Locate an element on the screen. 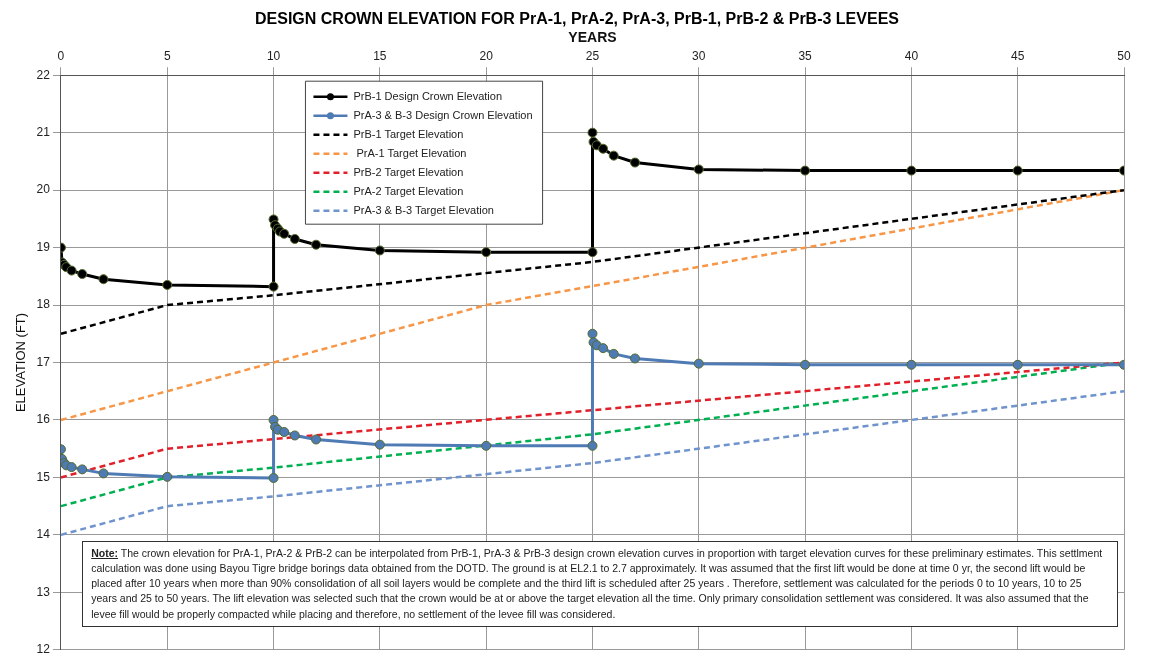 The width and height of the screenshot is (1154, 660). legend-label: PrB-2 Target Elevation is located at coordinates (408, 171).